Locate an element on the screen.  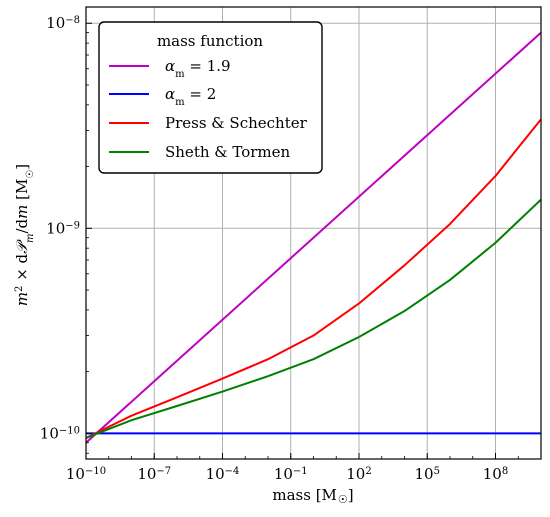
x-tick-label: 10⁸ is located at coordinates (495, 474).